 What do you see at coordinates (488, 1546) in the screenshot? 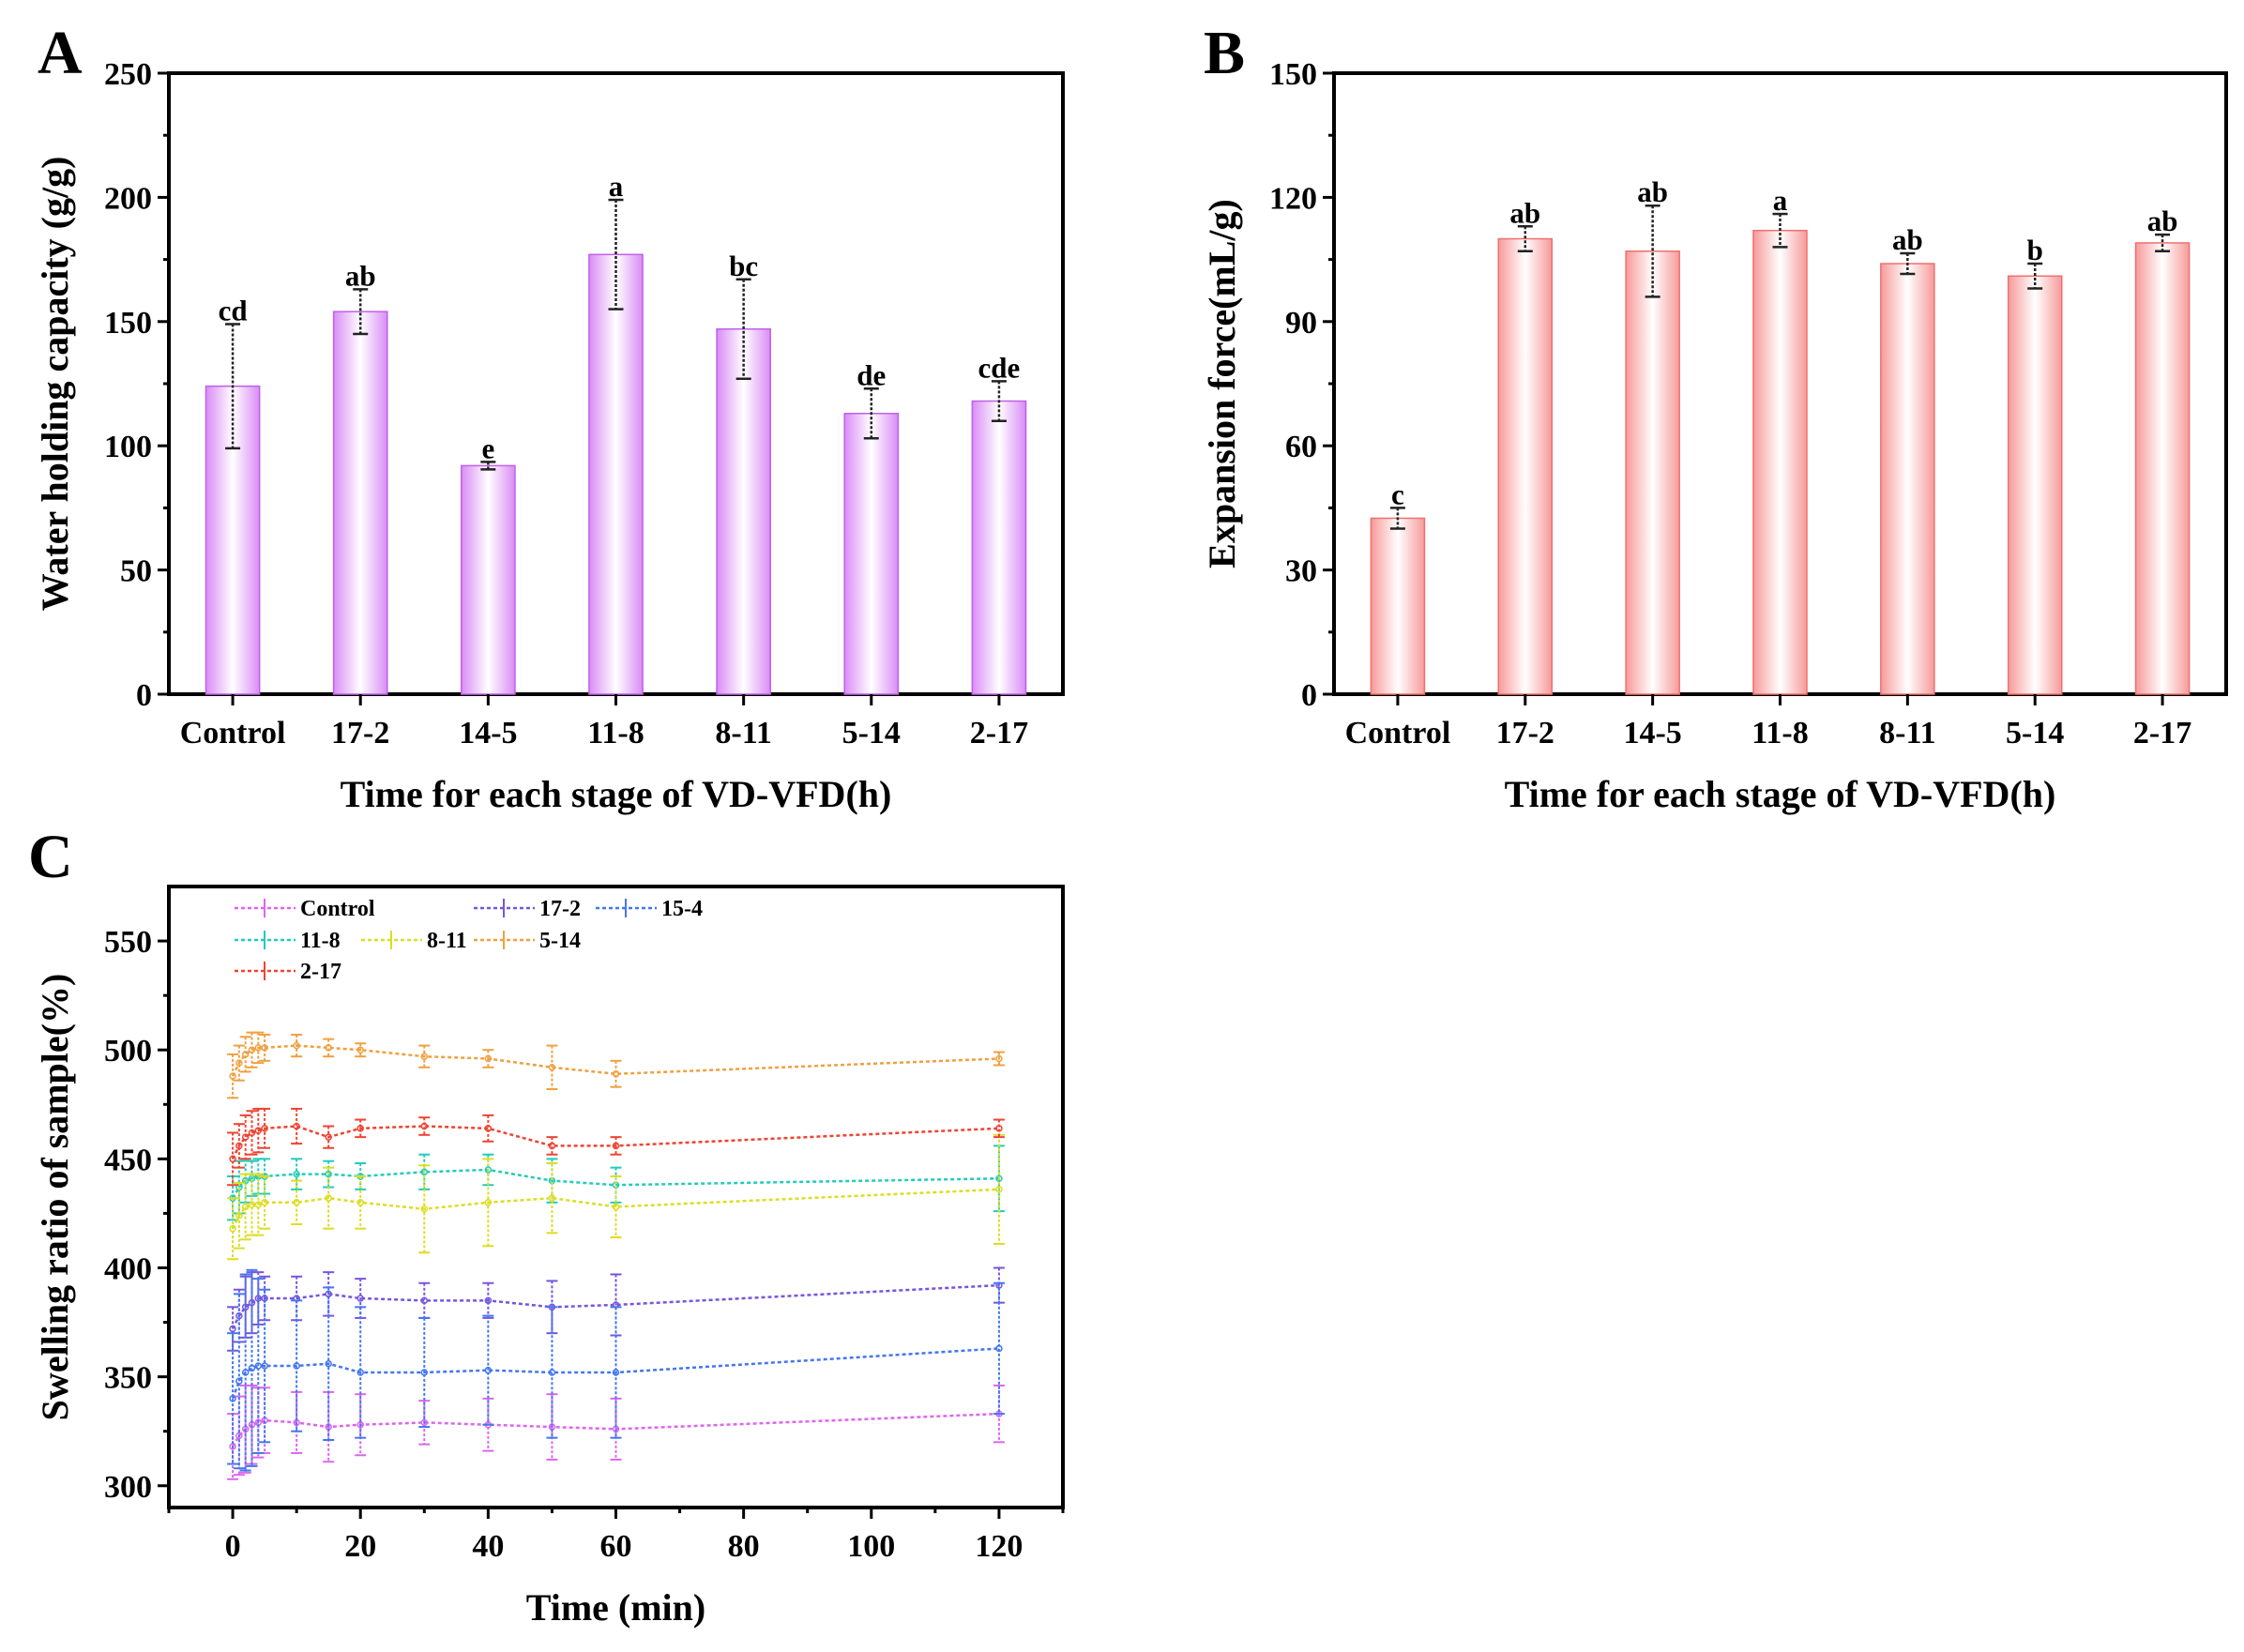
I see `x-tick-label: 40` at bounding box center [488, 1546].